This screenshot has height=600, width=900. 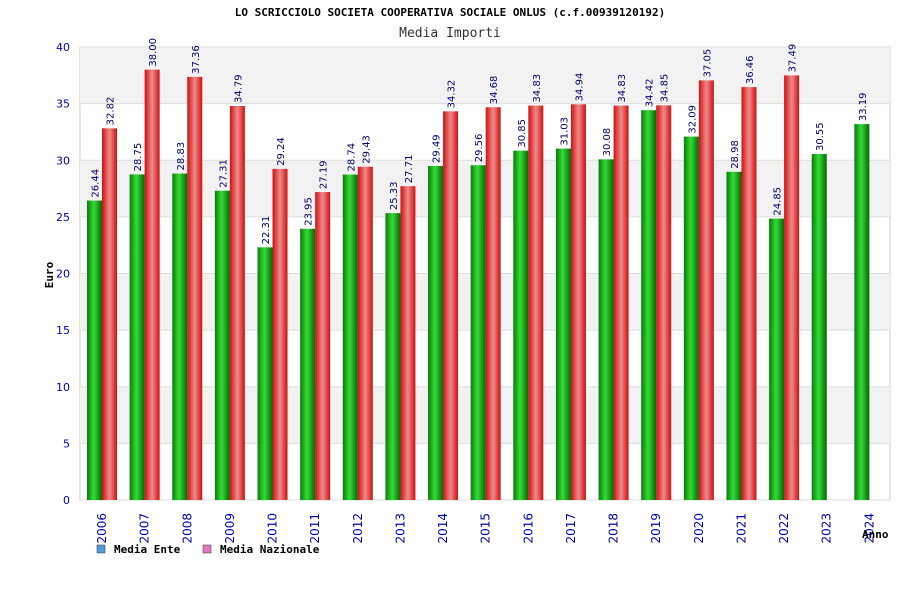 I want to click on data-label: 34.68, so click(x=494, y=90).